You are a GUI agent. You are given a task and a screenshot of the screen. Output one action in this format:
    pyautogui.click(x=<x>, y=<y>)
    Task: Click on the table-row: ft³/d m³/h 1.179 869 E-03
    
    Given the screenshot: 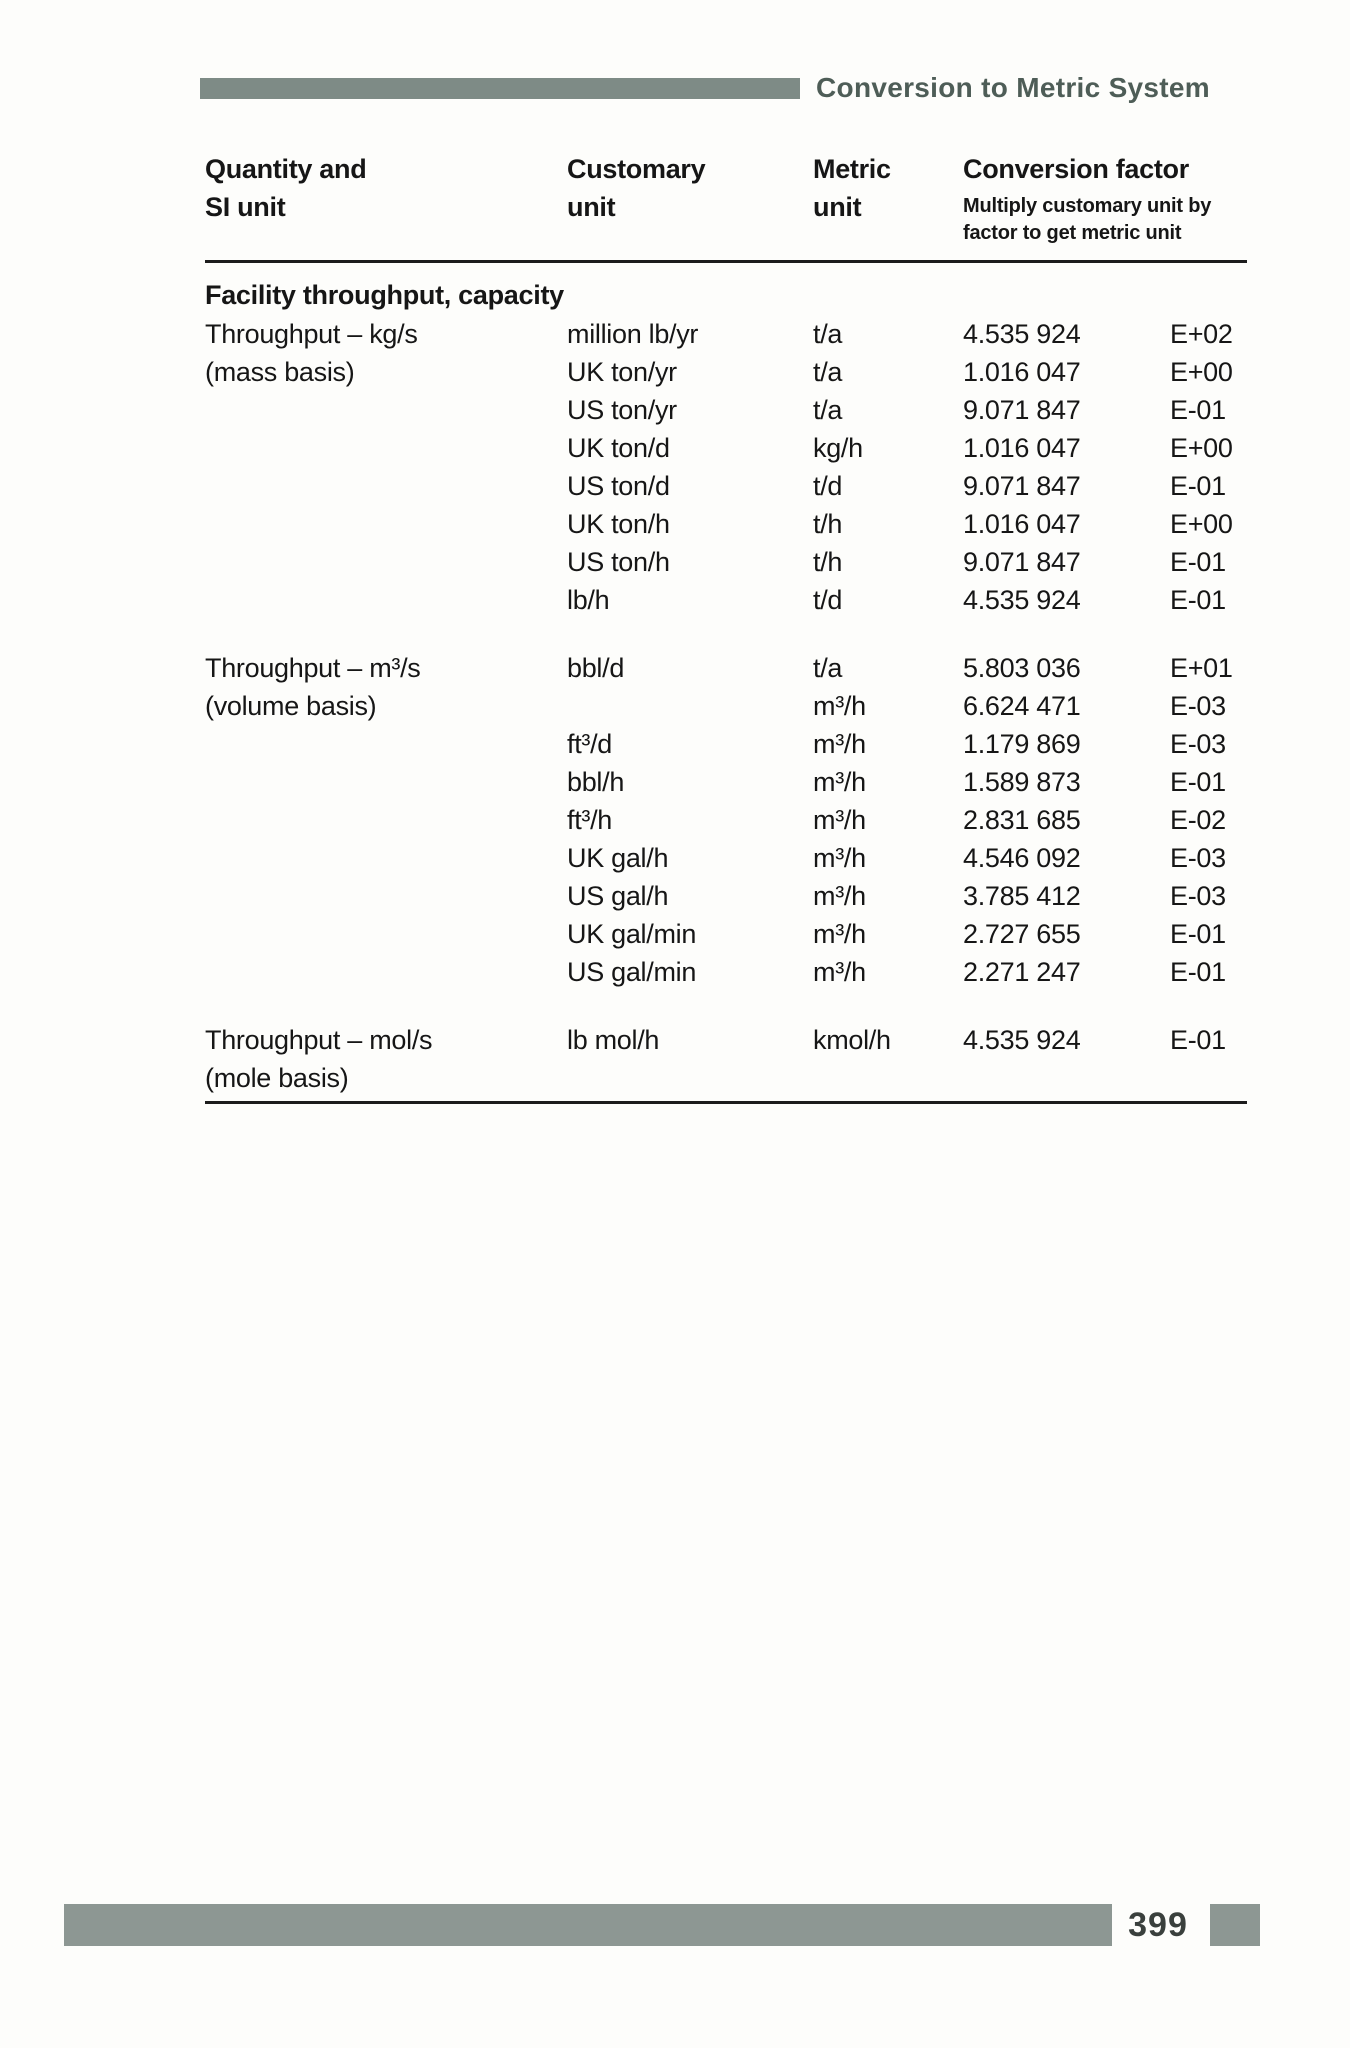 What is the action you would take?
    pyautogui.click(x=907, y=744)
    